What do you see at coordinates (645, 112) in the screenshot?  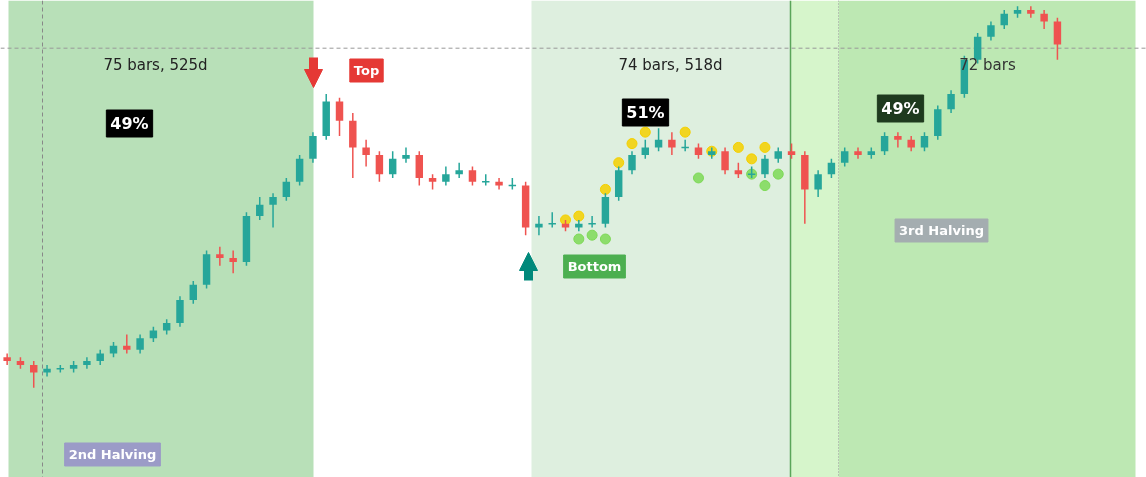 I see `annotation: 51%` at bounding box center [645, 112].